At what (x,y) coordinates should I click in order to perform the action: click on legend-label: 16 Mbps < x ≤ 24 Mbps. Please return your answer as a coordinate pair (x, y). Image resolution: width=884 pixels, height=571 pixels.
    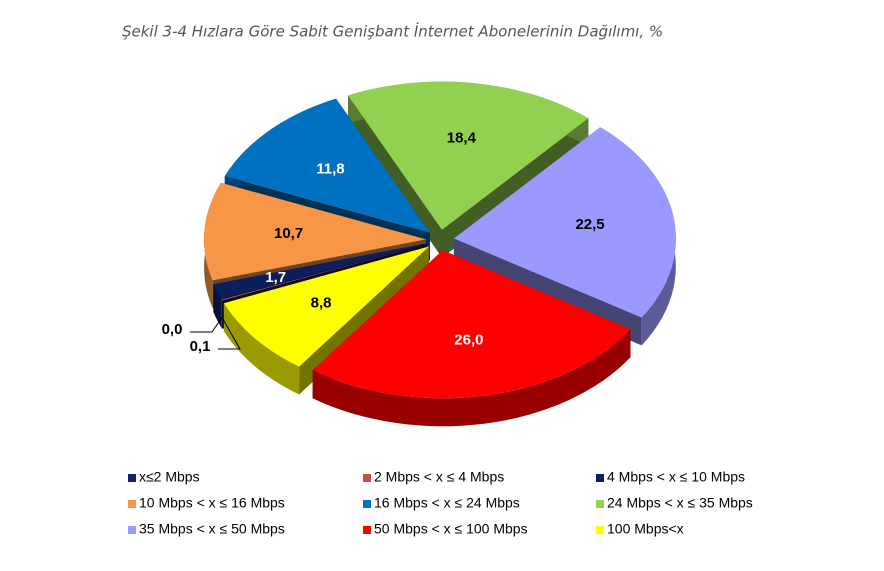
    Looking at the image, I should click on (447, 503).